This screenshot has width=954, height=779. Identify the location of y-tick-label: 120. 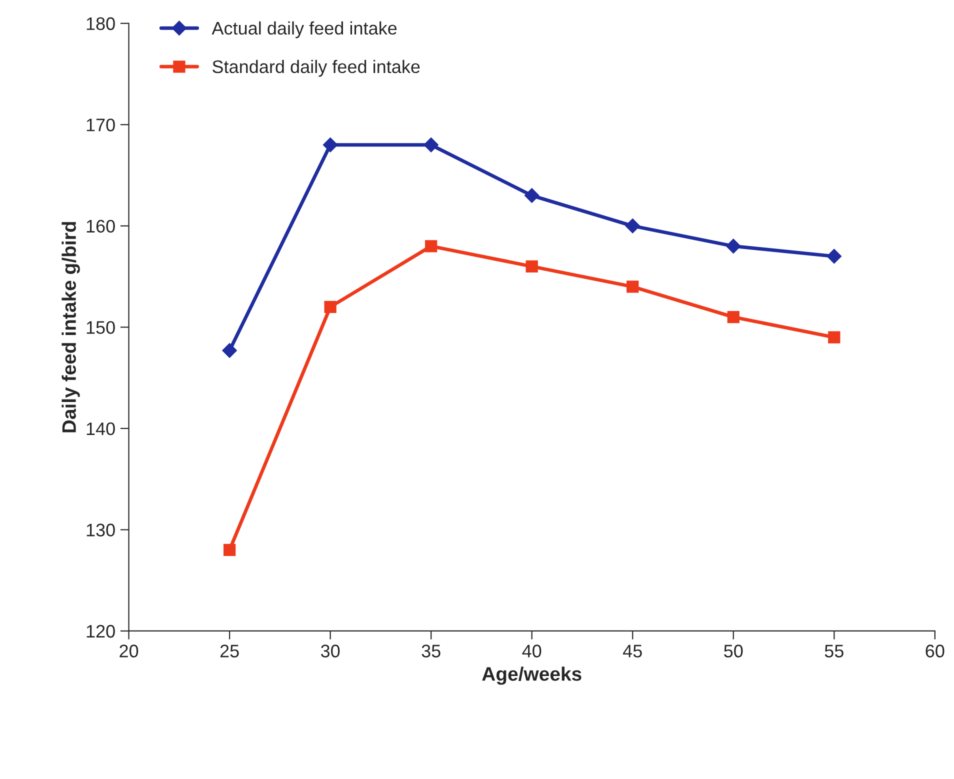
(100, 631).